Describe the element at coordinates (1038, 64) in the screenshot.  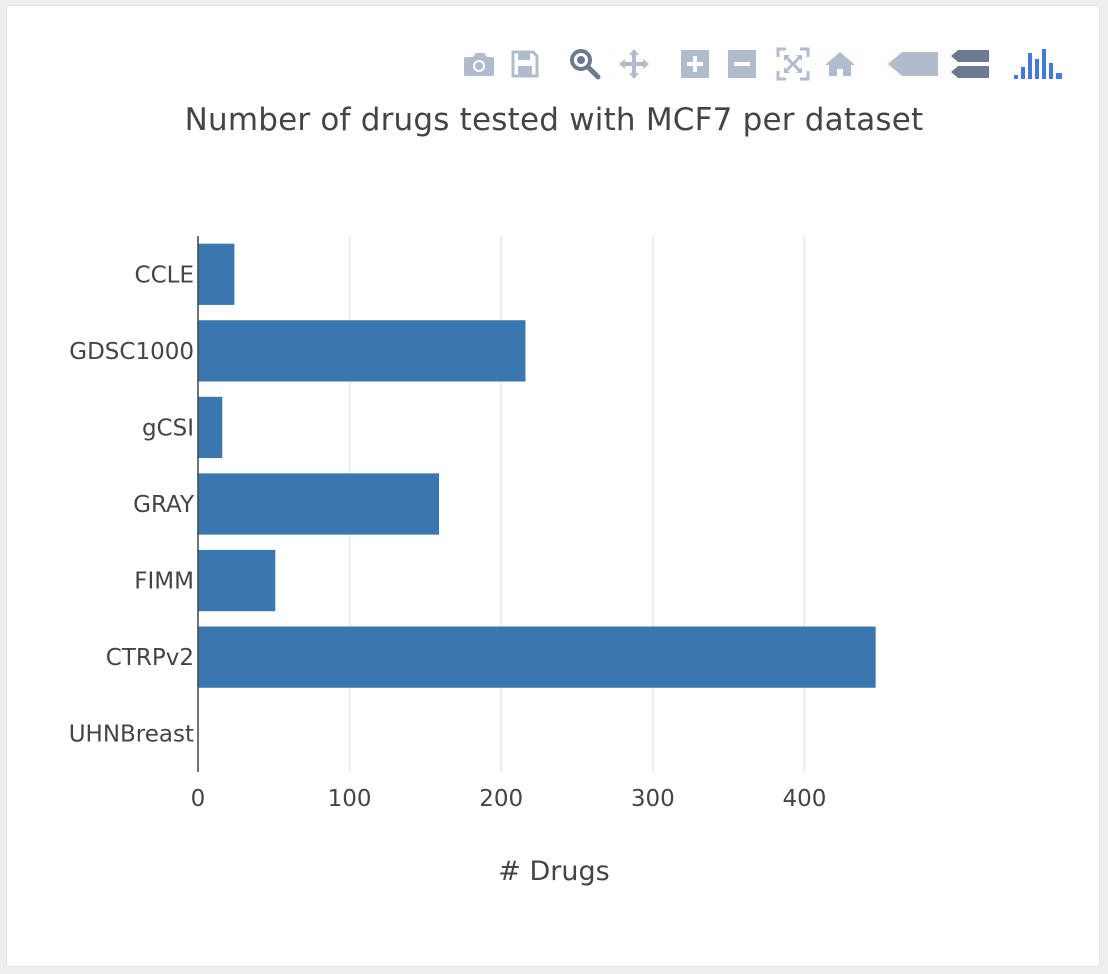
I see `plotly-logo-icon` at that location.